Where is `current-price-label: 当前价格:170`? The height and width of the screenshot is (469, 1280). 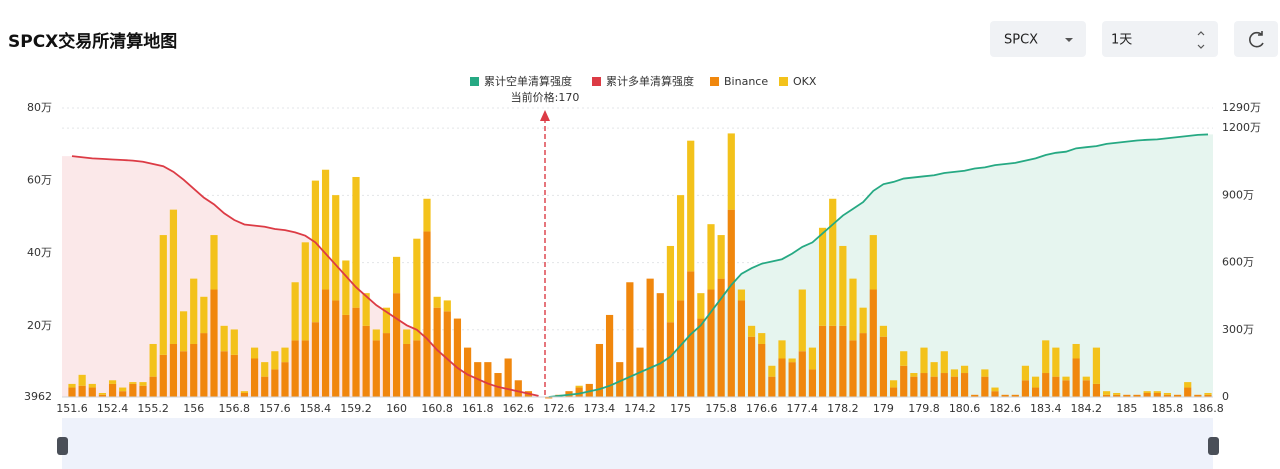 current-price-label: 当前价格:170 is located at coordinates (545, 97).